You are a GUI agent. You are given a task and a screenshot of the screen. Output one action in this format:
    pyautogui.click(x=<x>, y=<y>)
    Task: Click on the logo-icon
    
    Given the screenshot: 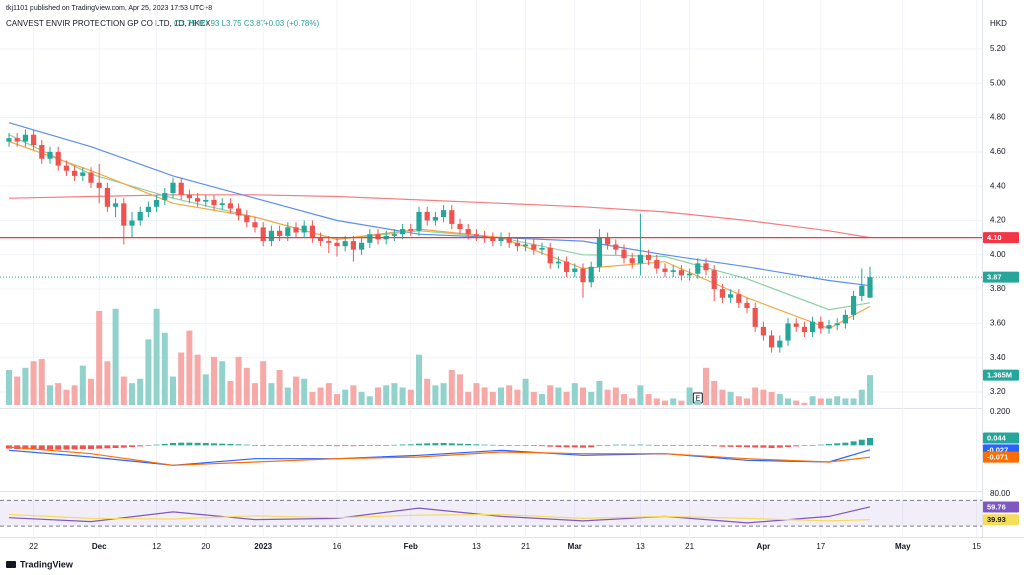 What is the action you would take?
    pyautogui.click(x=11, y=564)
    